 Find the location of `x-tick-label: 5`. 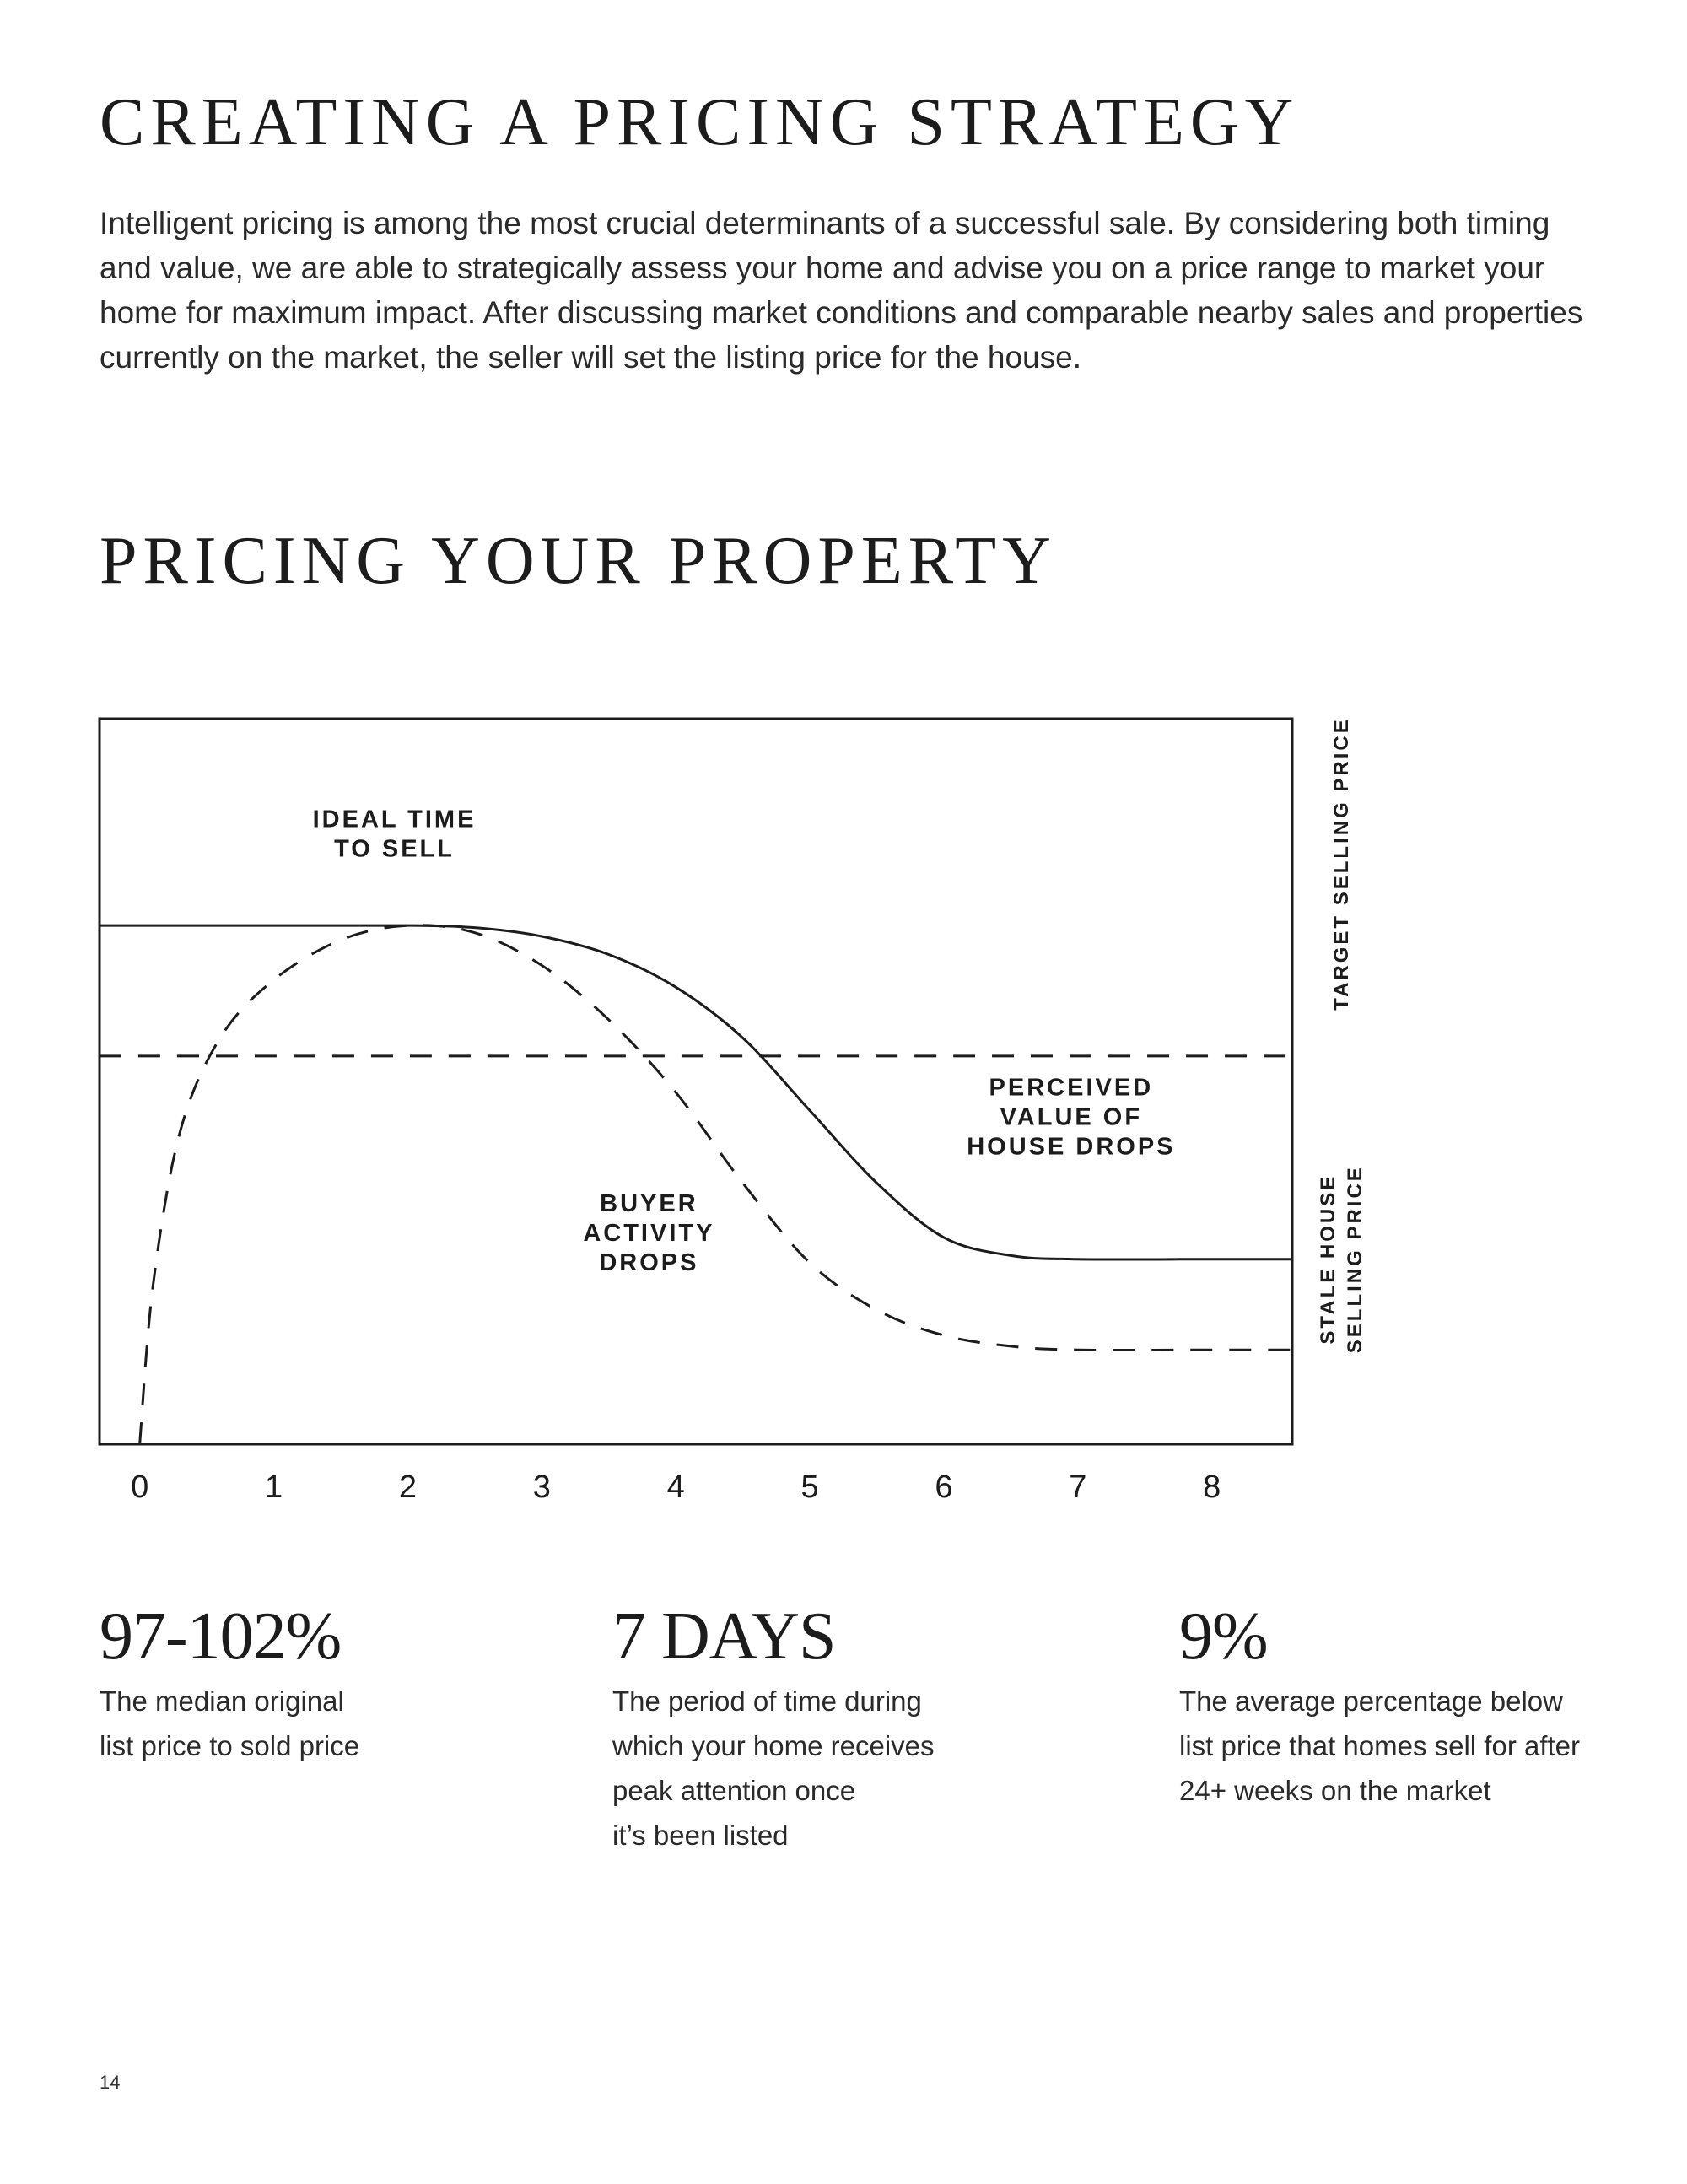

x-tick-label: 5 is located at coordinates (809, 1487).